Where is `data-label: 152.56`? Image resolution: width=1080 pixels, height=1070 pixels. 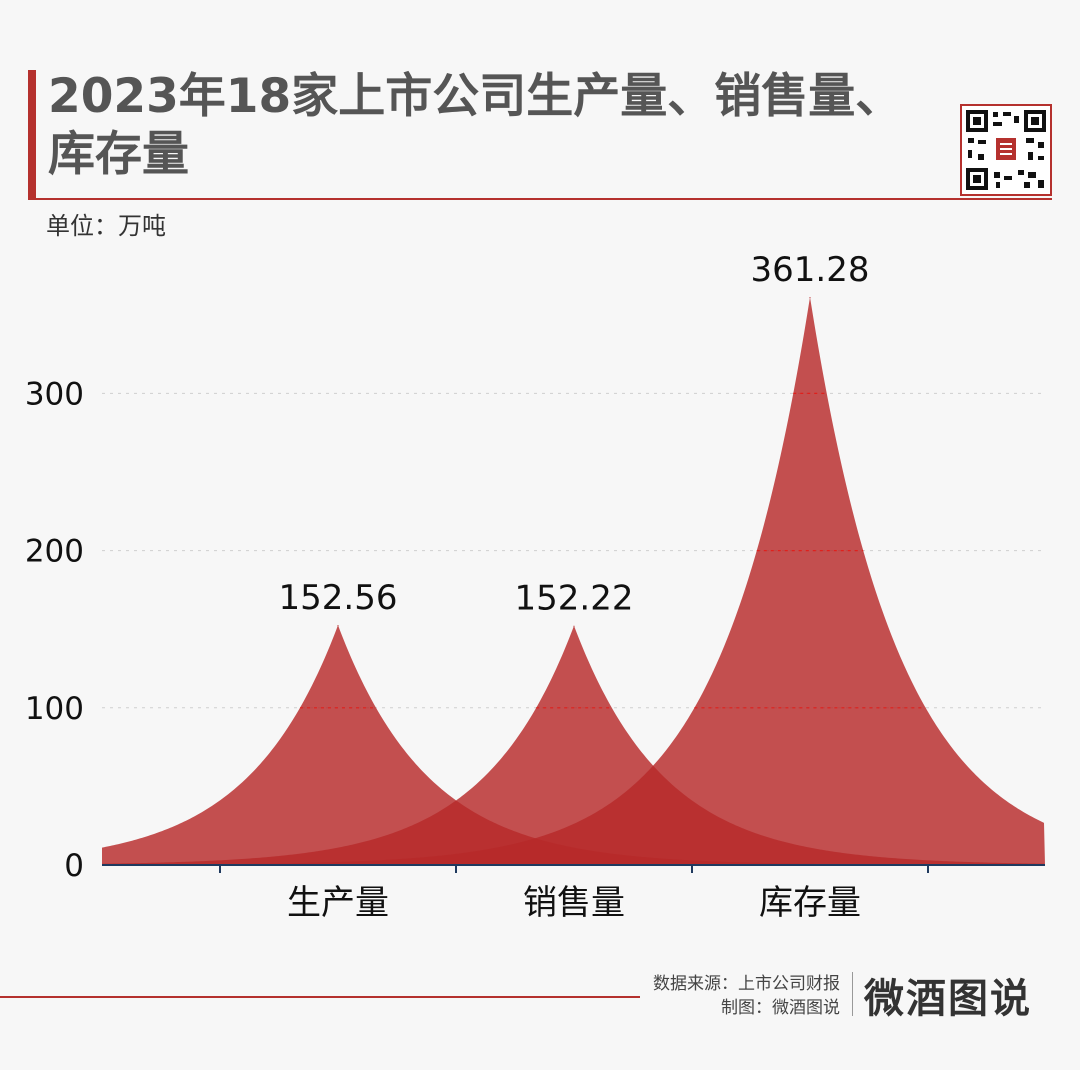
data-label: 152.56 is located at coordinates (338, 598).